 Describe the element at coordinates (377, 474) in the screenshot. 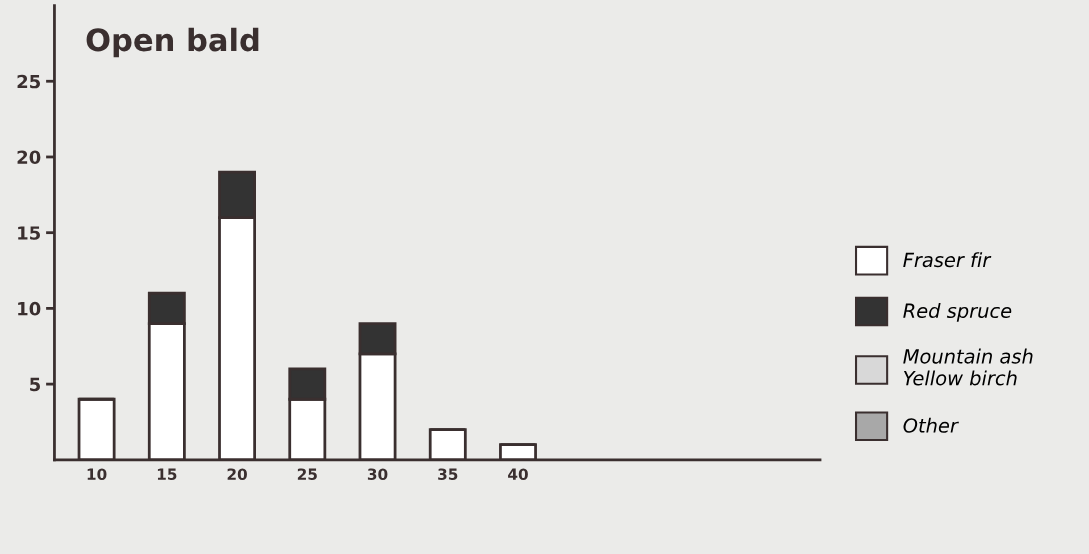

I see `x-tick-label: 30` at that location.